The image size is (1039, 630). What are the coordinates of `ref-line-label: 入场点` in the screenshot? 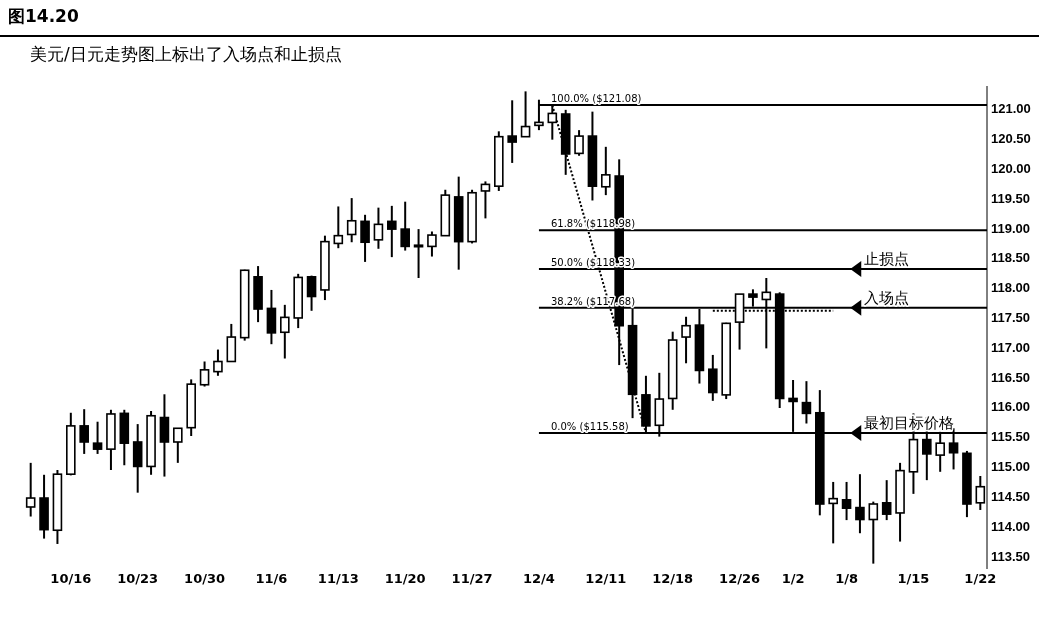 It's located at (887, 297).